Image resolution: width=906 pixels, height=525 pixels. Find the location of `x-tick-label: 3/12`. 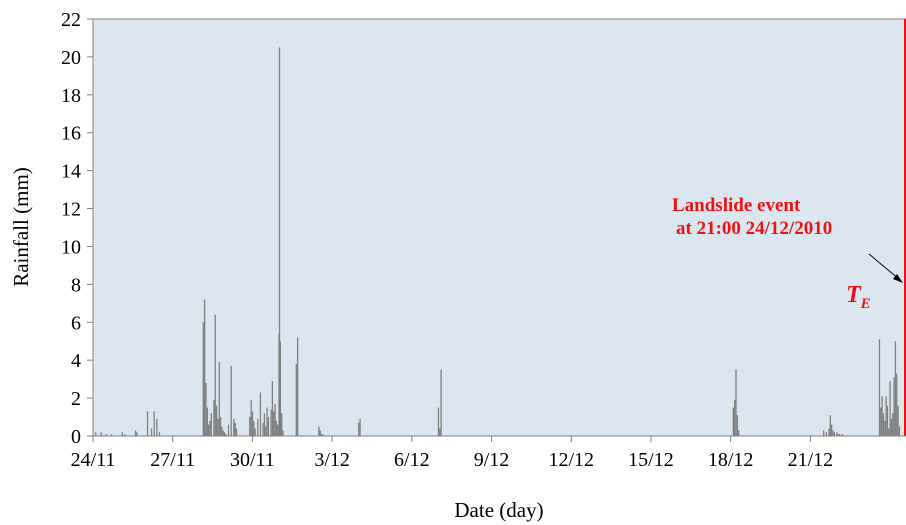

x-tick-label: 3/12 is located at coordinates (332, 460).